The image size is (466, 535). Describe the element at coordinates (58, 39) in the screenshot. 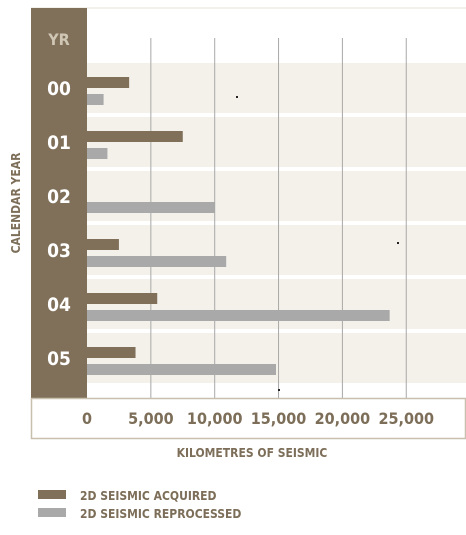

I see `y-axis-header: YR` at that location.